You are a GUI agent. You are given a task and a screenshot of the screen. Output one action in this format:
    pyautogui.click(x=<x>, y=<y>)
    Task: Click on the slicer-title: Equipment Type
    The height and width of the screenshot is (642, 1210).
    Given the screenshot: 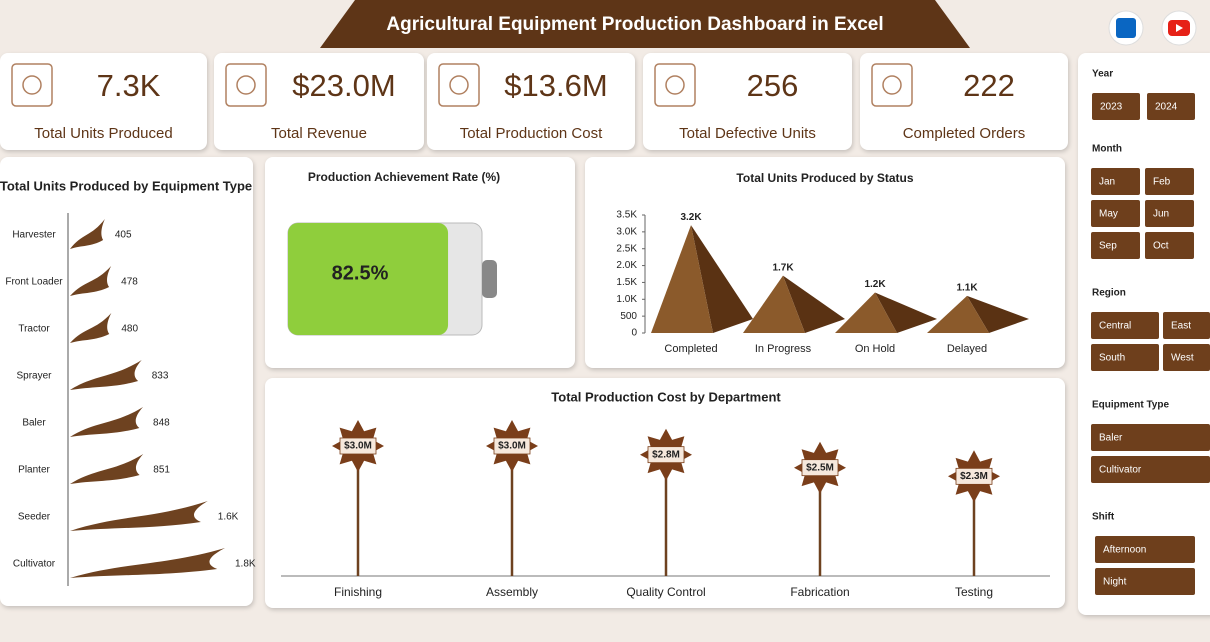 What is the action you would take?
    pyautogui.click(x=1130, y=405)
    